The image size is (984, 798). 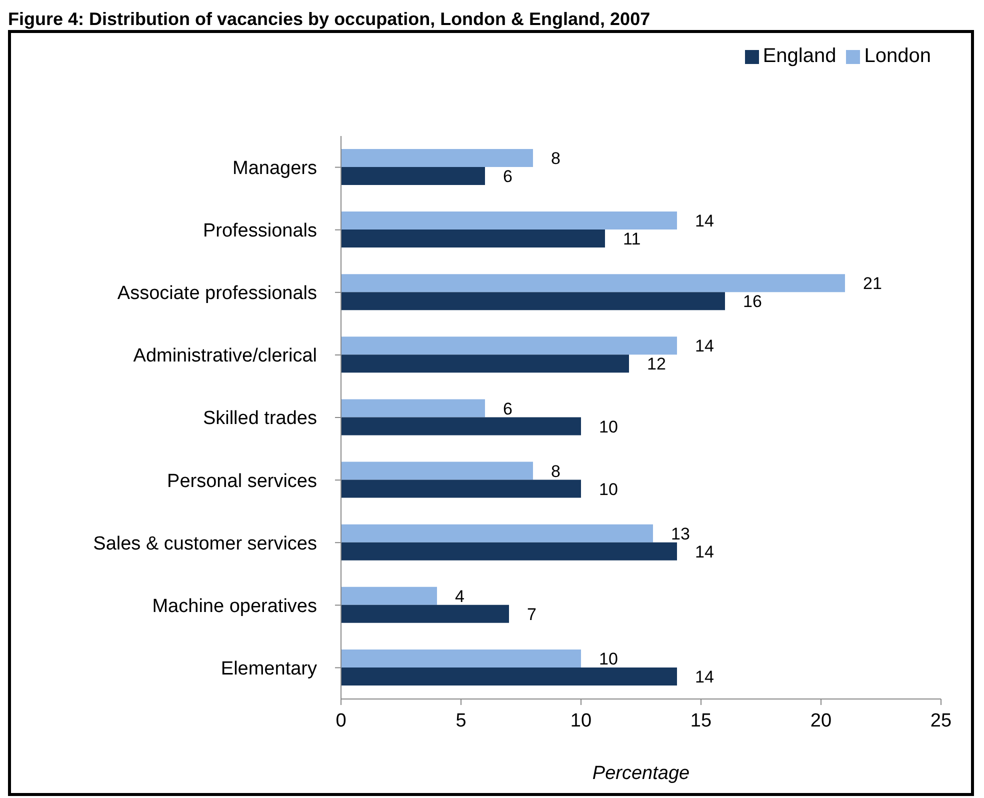 What do you see at coordinates (941, 721) in the screenshot?
I see `x-tick-label: 25` at bounding box center [941, 721].